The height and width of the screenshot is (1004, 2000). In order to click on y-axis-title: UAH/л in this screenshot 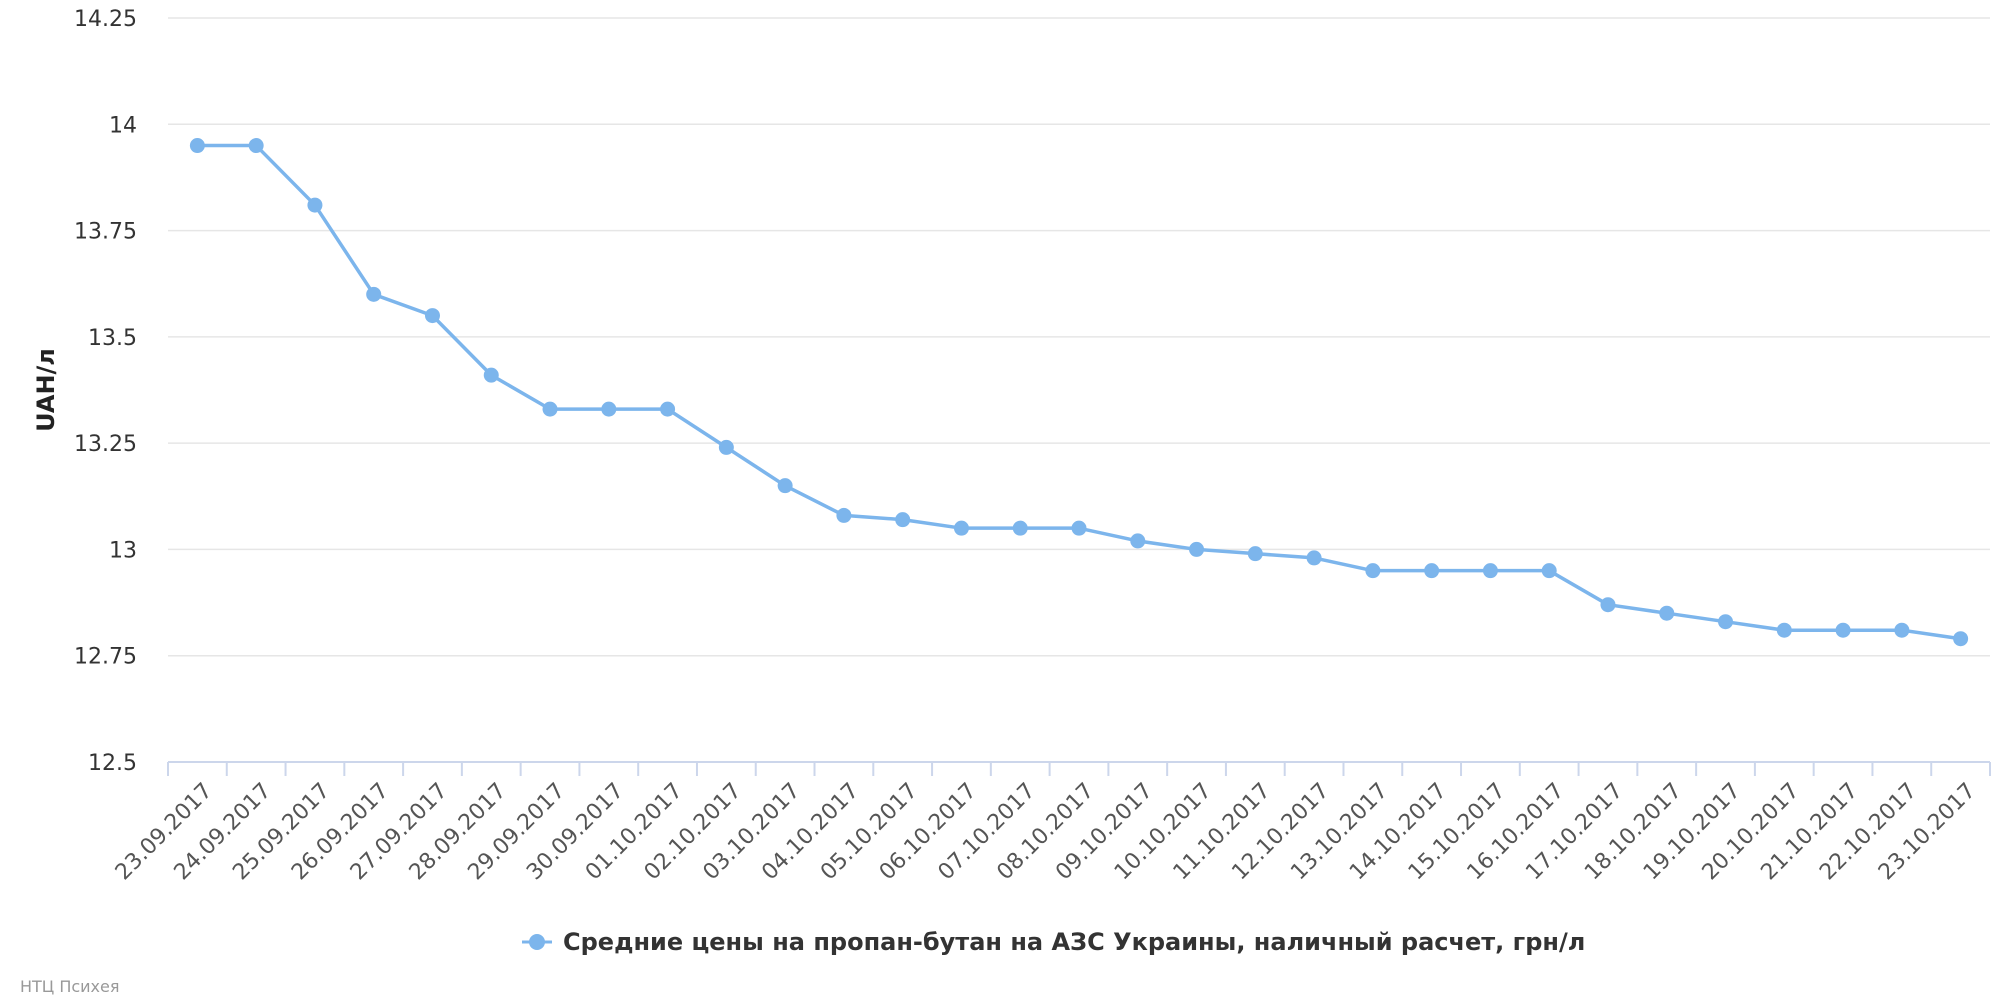, I will do `click(46, 390)`.